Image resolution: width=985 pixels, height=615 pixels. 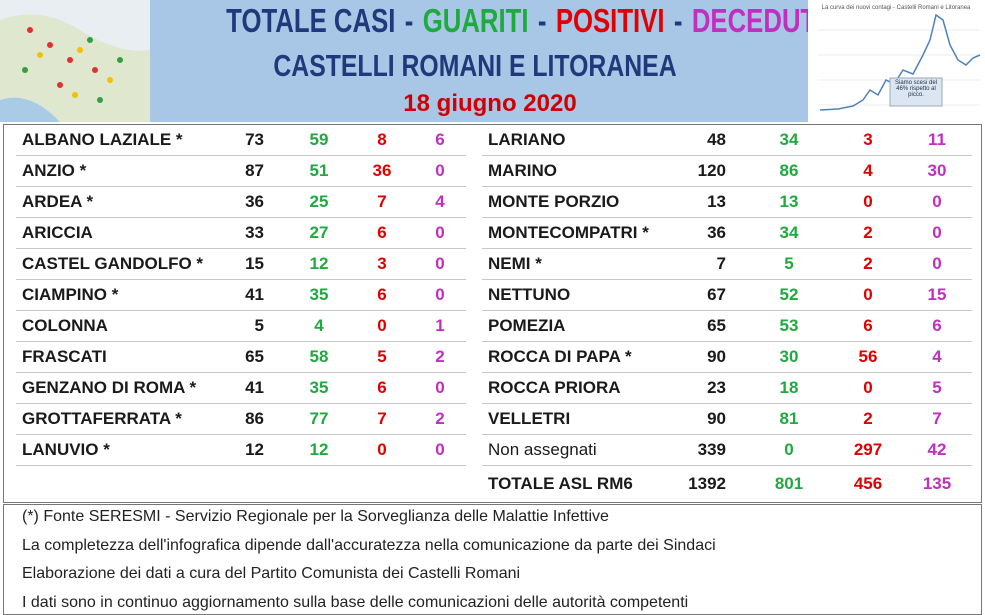 I want to click on count: 13, so click(x=716, y=201).